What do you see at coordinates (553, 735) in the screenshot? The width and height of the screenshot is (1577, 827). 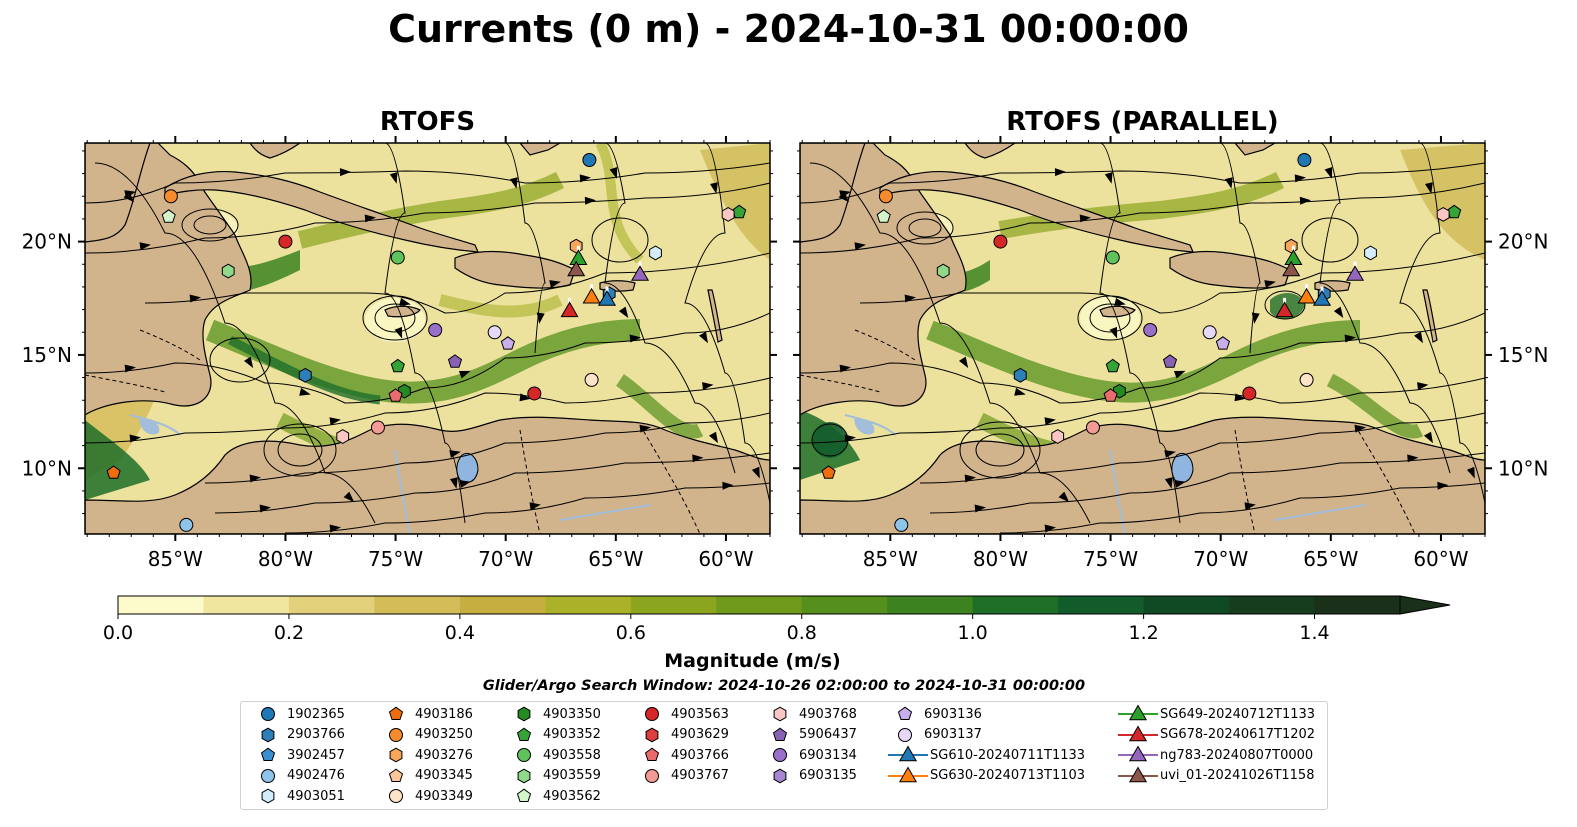 I see `legend-item: 4903352` at bounding box center [553, 735].